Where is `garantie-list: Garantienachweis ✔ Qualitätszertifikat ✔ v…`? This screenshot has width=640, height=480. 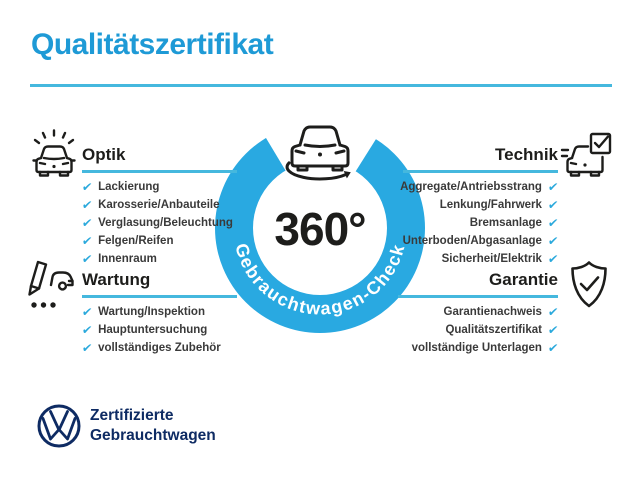 garantie-list: Garantienachweis ✔ Qualitätszertifikat ✔ v… is located at coordinates (459, 330).